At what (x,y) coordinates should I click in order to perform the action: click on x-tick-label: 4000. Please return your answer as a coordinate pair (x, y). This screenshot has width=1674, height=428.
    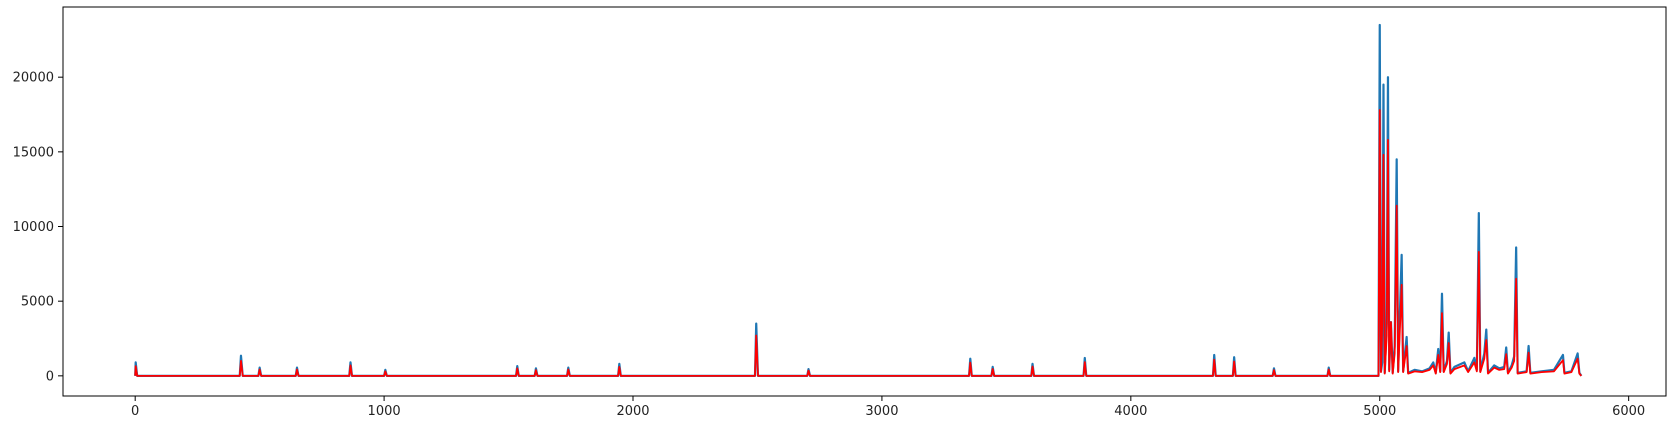
    Looking at the image, I should click on (1130, 411).